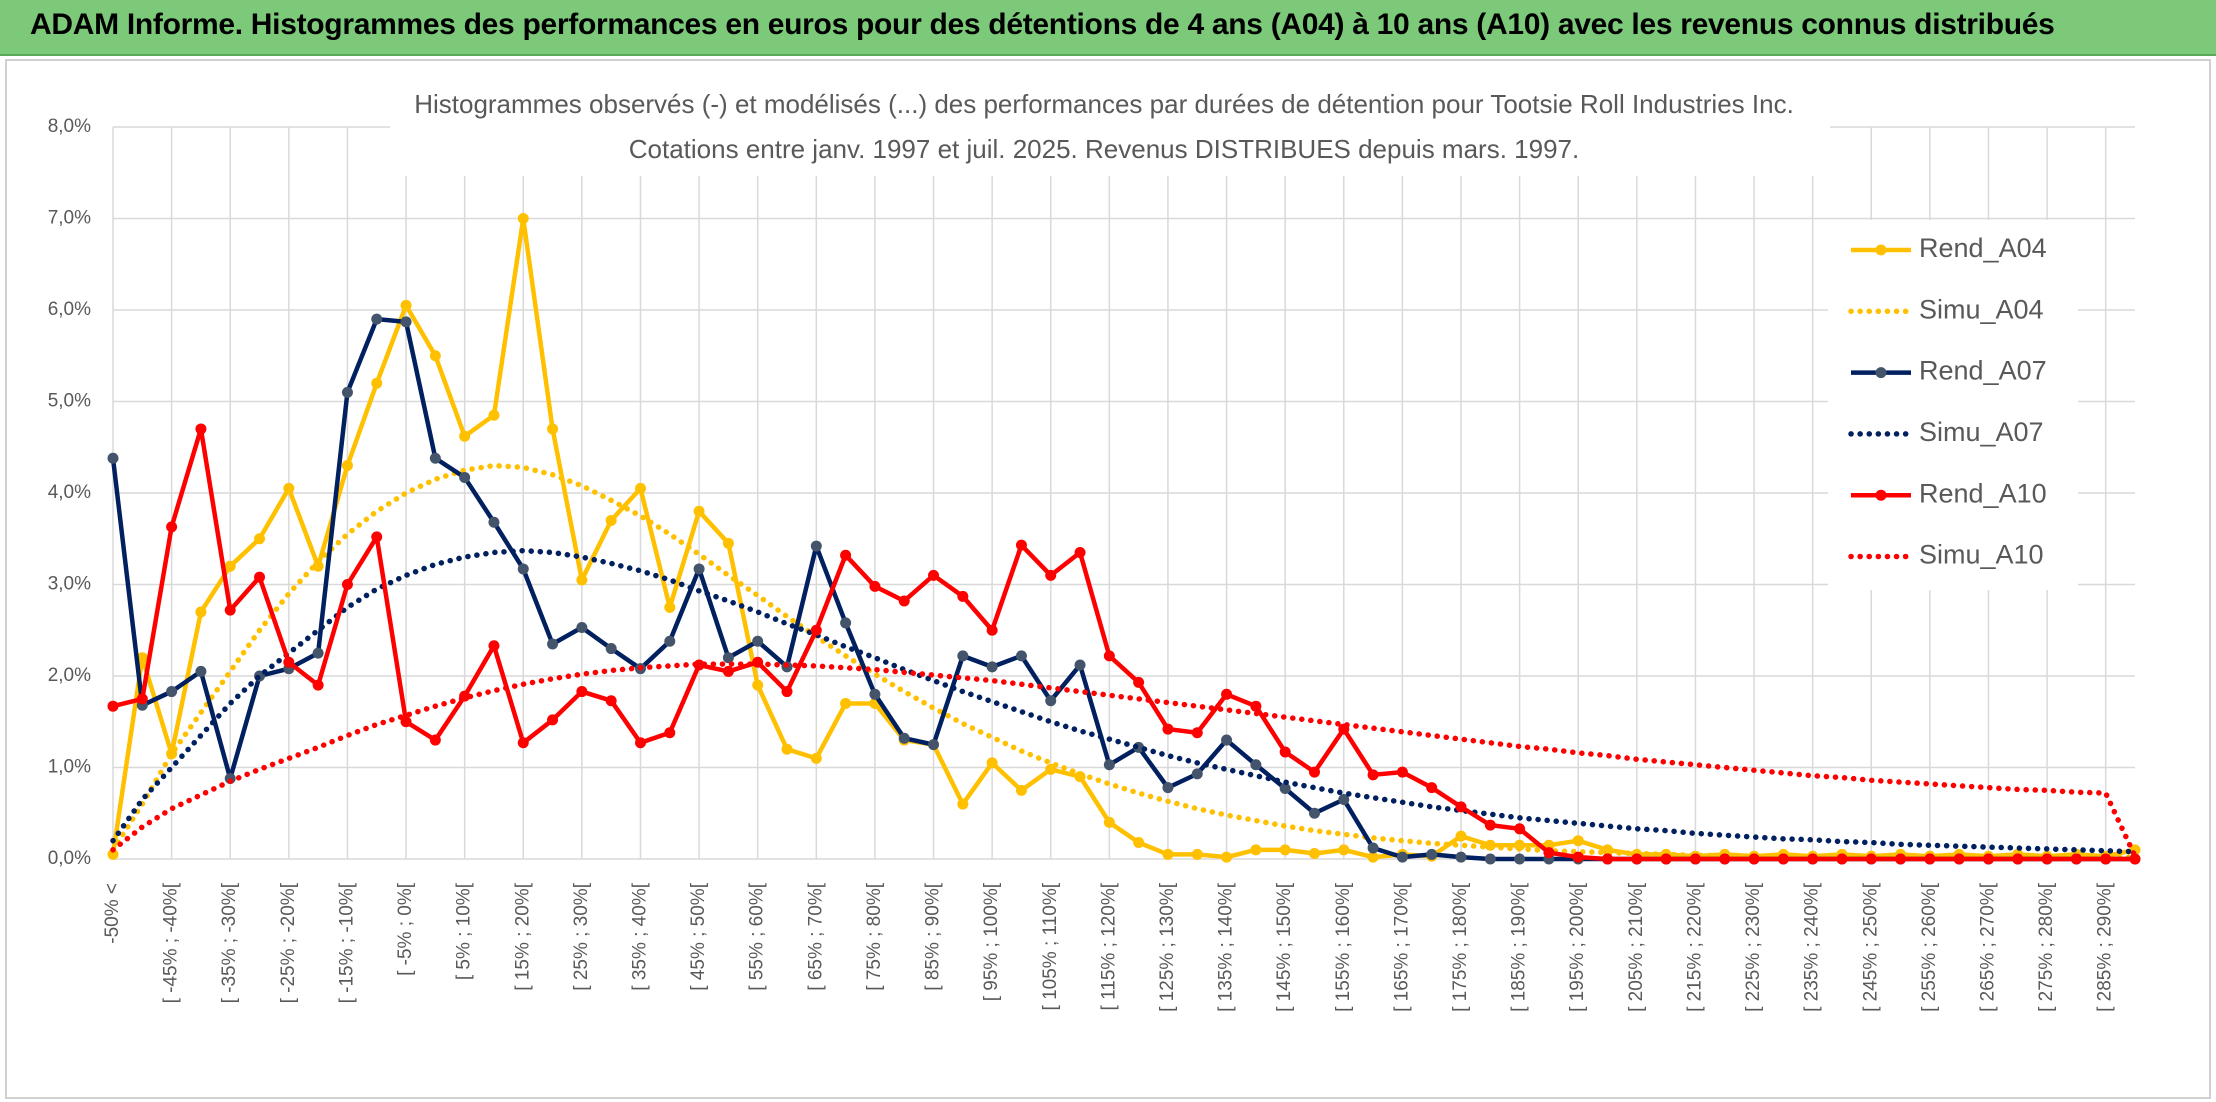  What do you see at coordinates (69, 218) in the screenshot?
I see `y-tick-label: 7,0%` at bounding box center [69, 218].